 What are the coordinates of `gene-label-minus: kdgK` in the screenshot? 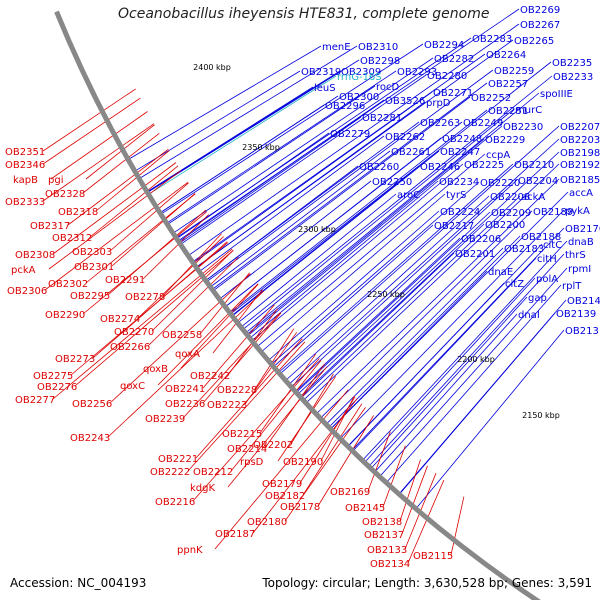 It's located at (202, 488).